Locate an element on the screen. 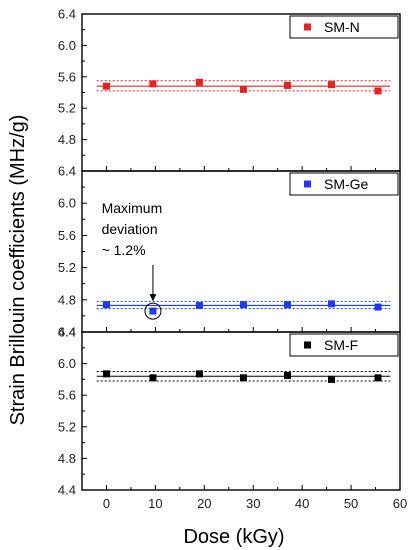 This screenshot has height=550, width=413. annotation-line: deviation is located at coordinates (130, 229).